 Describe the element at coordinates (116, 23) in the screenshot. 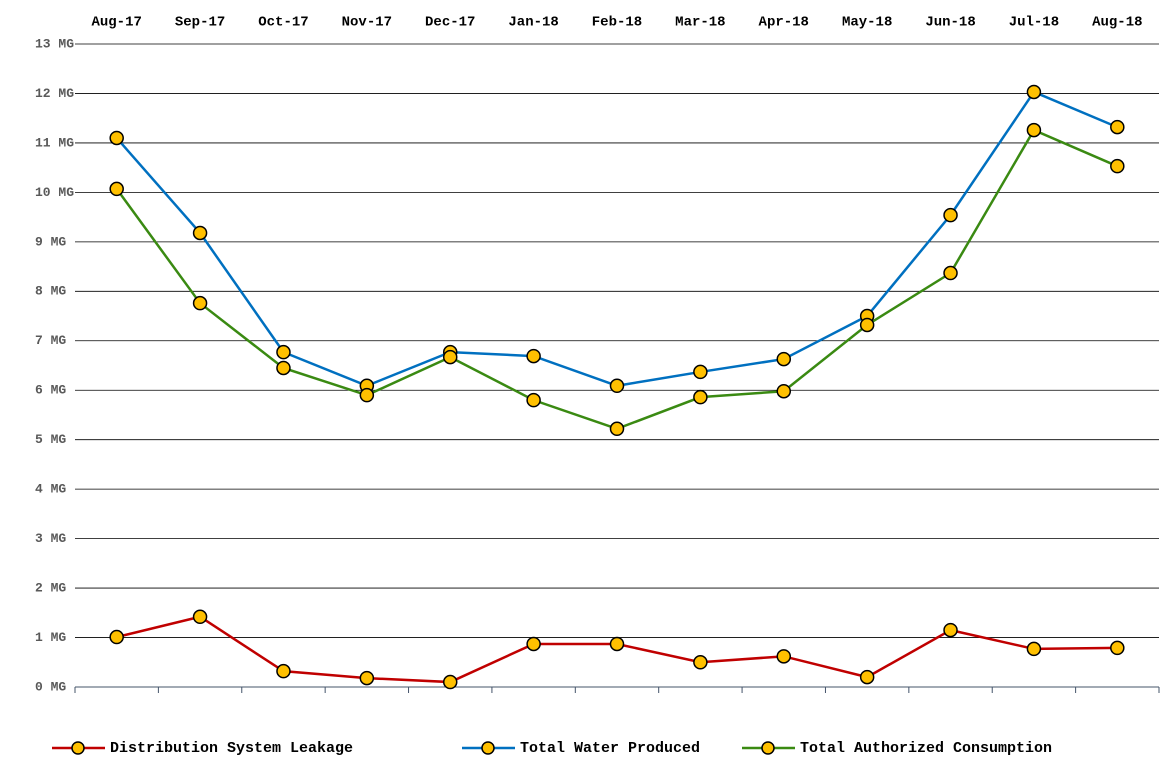

I see `x-tick-label: Aug-17` at that location.